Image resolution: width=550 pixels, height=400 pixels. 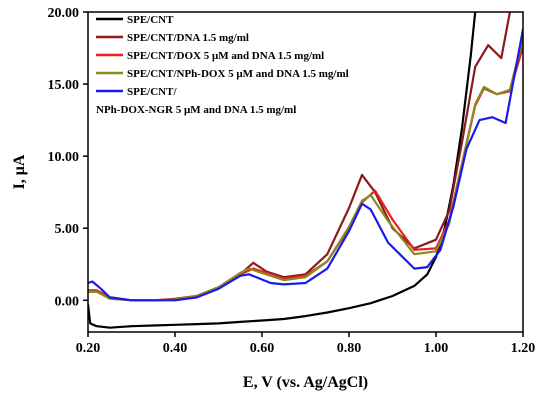 I want to click on x-tick-label: 0.80, so click(x=349, y=348).